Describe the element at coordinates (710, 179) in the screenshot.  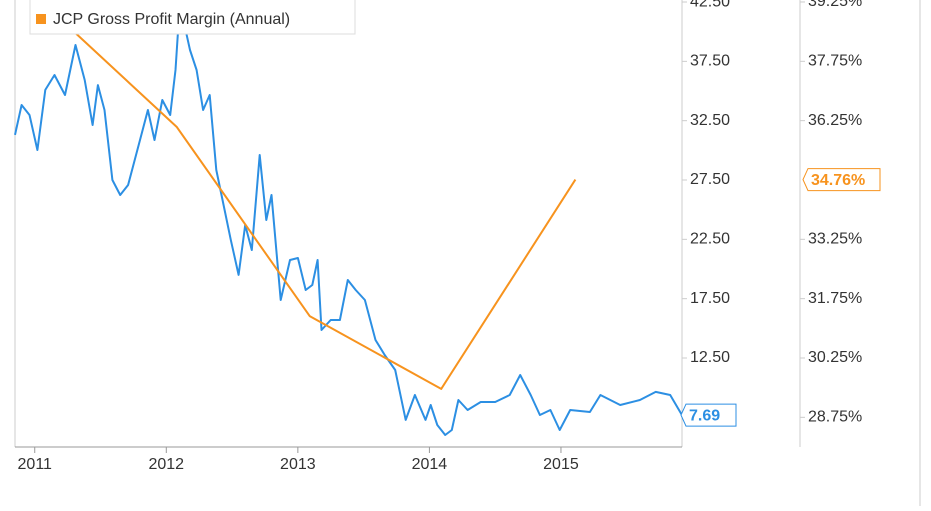
I see `y-tick-label: 27.50` at that location.